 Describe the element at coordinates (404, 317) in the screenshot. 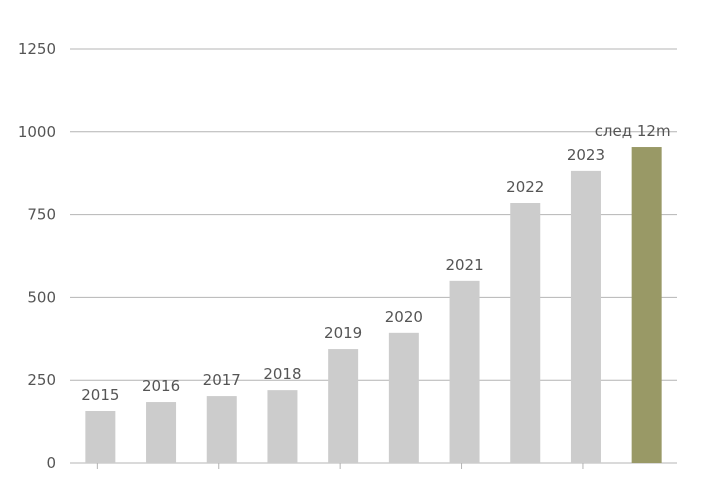

I see `category-label: 2020` at that location.